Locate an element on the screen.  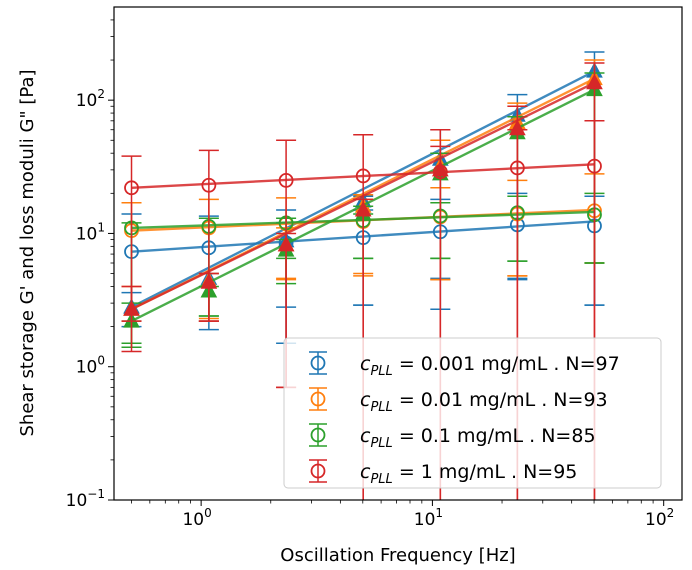
legend-label: cPLL = 1 mg/mL . N=95 is located at coordinates (468, 474).